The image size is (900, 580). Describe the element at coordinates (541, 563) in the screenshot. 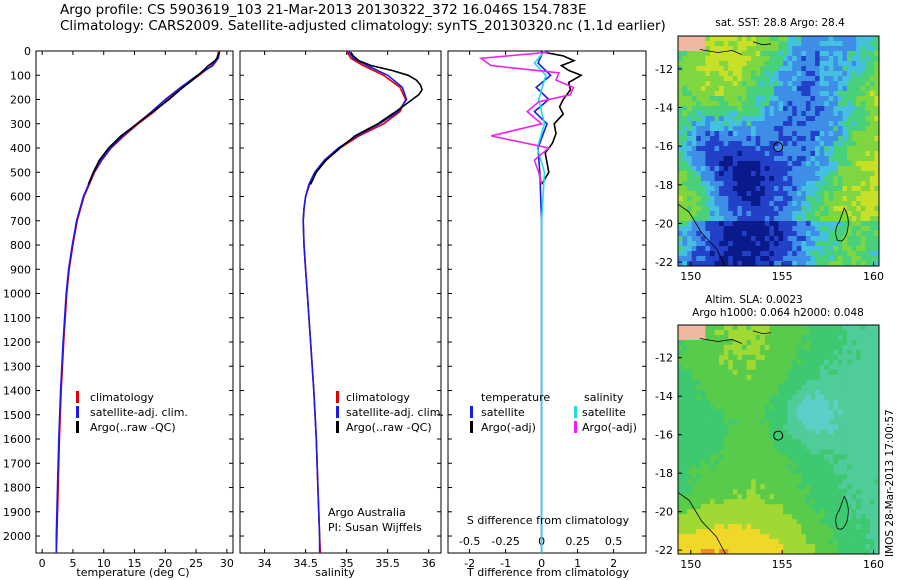

I see `x-tick-label: 0` at that location.